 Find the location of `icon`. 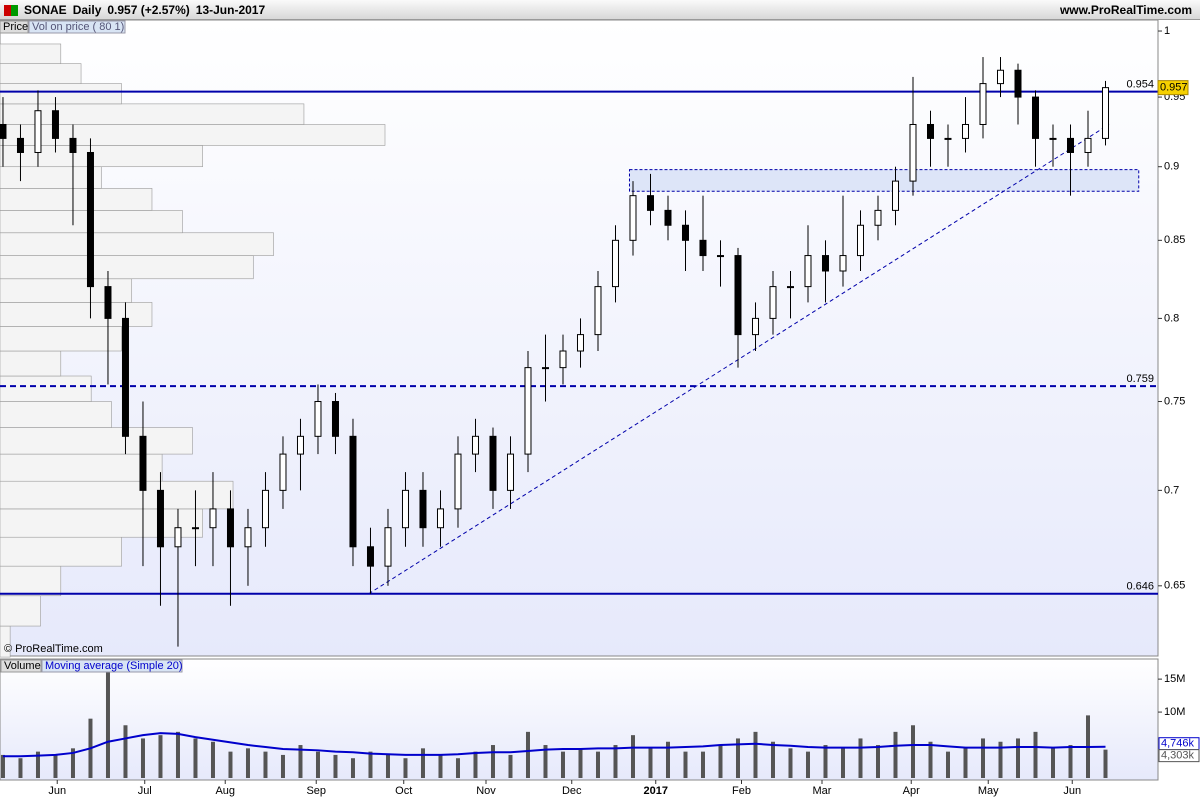

icon is located at coordinates (11, 11).